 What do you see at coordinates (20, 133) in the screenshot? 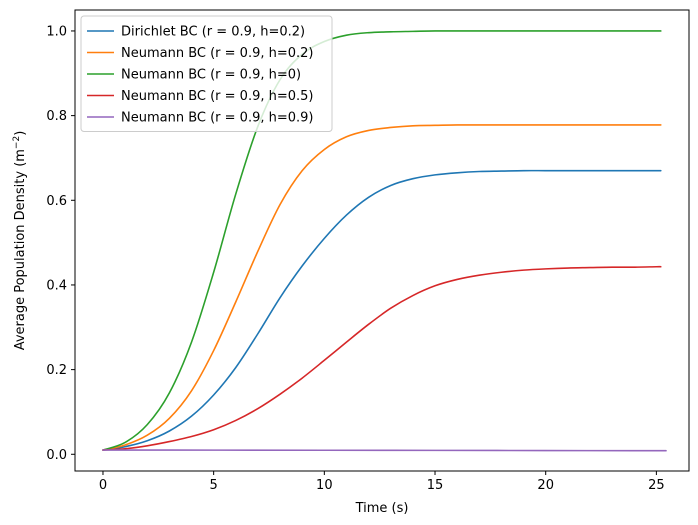
I see `y-axis-label-close: )` at bounding box center [20, 133].